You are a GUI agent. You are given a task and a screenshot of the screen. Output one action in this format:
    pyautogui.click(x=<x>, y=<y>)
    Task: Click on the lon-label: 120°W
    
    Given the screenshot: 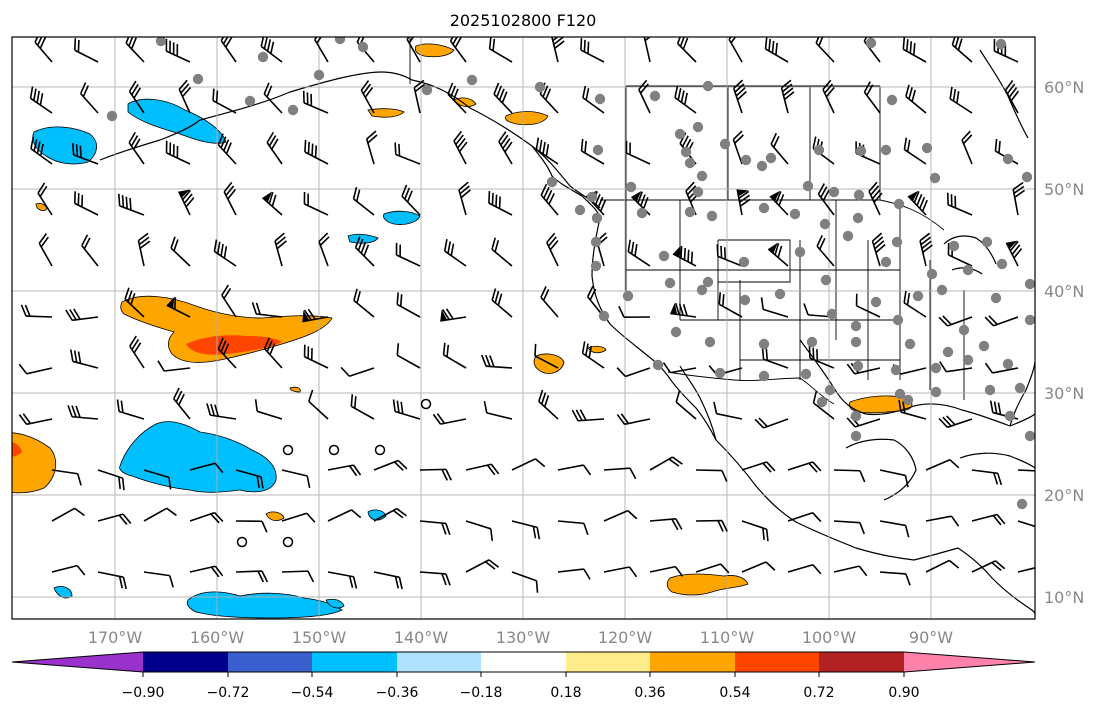 What is the action you would take?
    pyautogui.click(x=625, y=637)
    